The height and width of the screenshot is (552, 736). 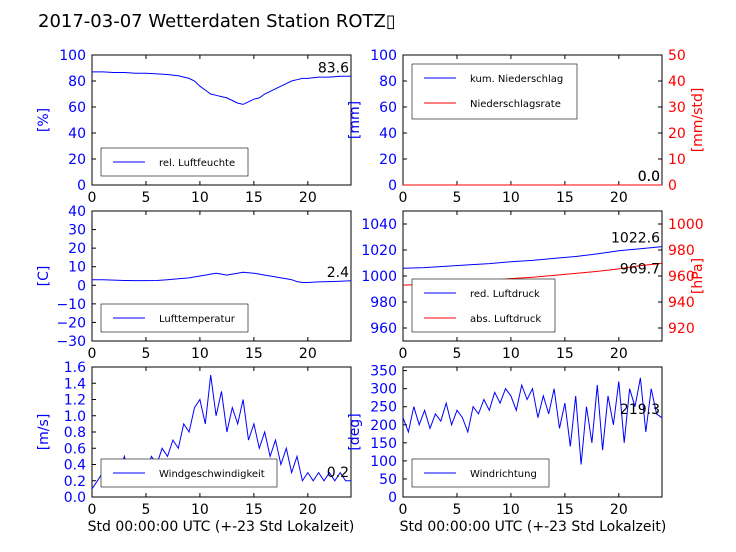 What do you see at coordinates (75, 368) in the screenshot?
I see `y-tick-label: 1.6` at bounding box center [75, 368].